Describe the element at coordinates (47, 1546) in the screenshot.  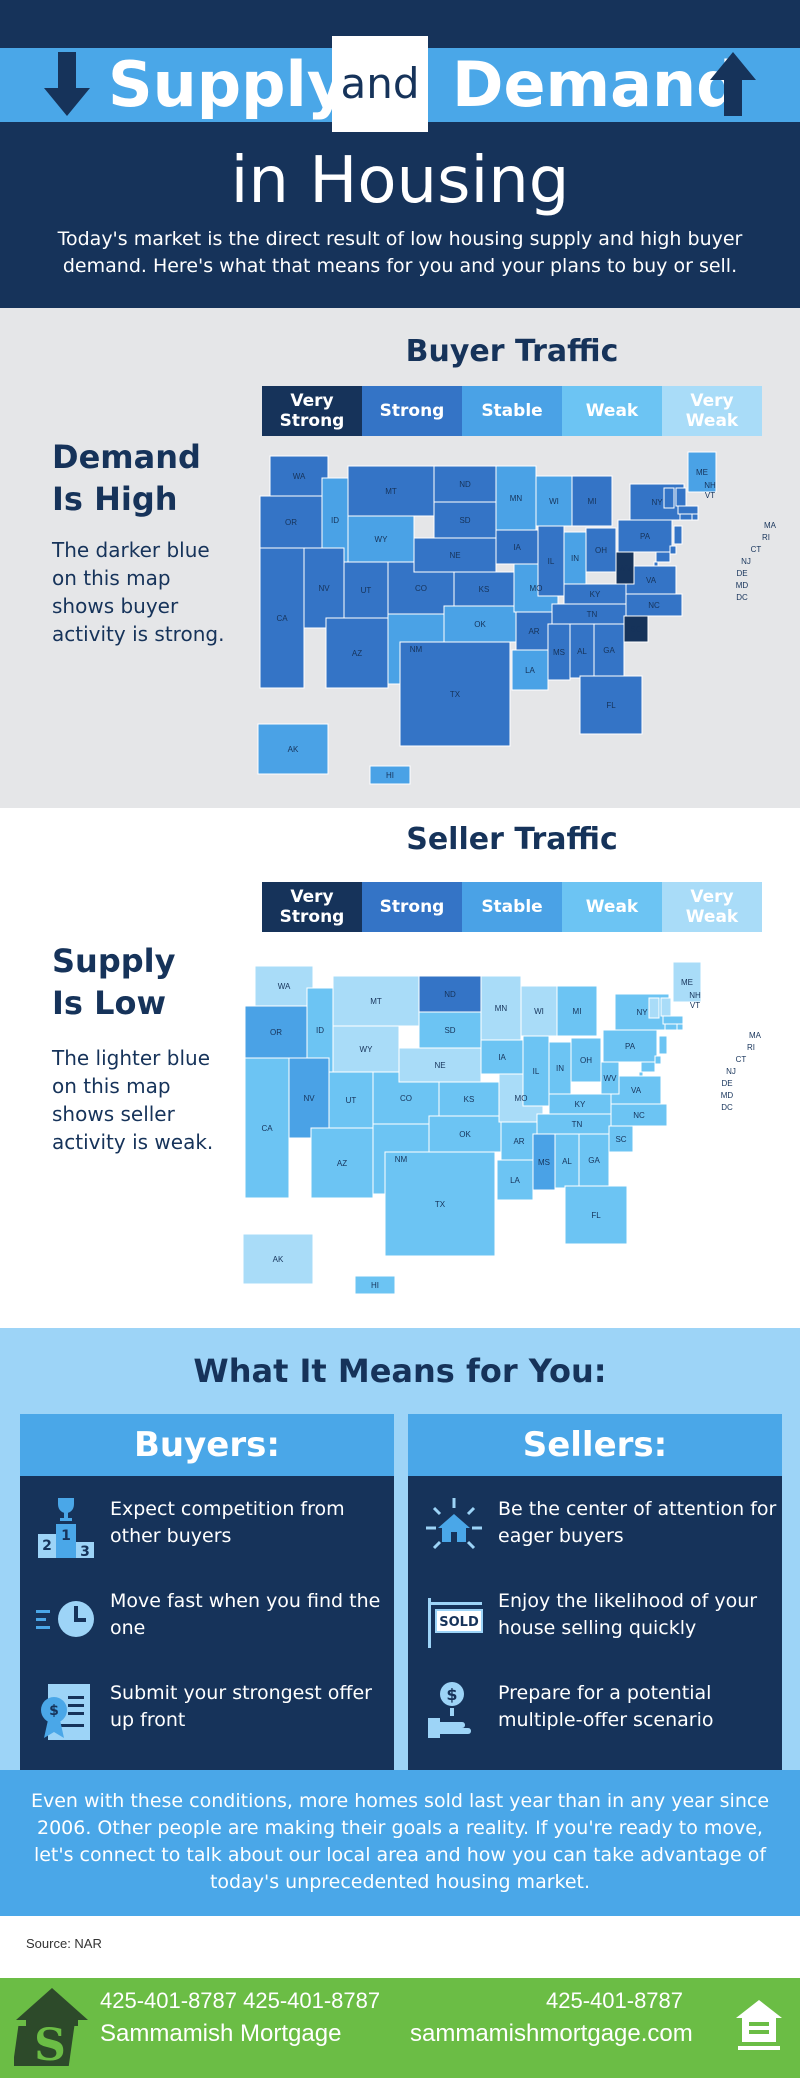
I see `podium-second: 2` at that location.